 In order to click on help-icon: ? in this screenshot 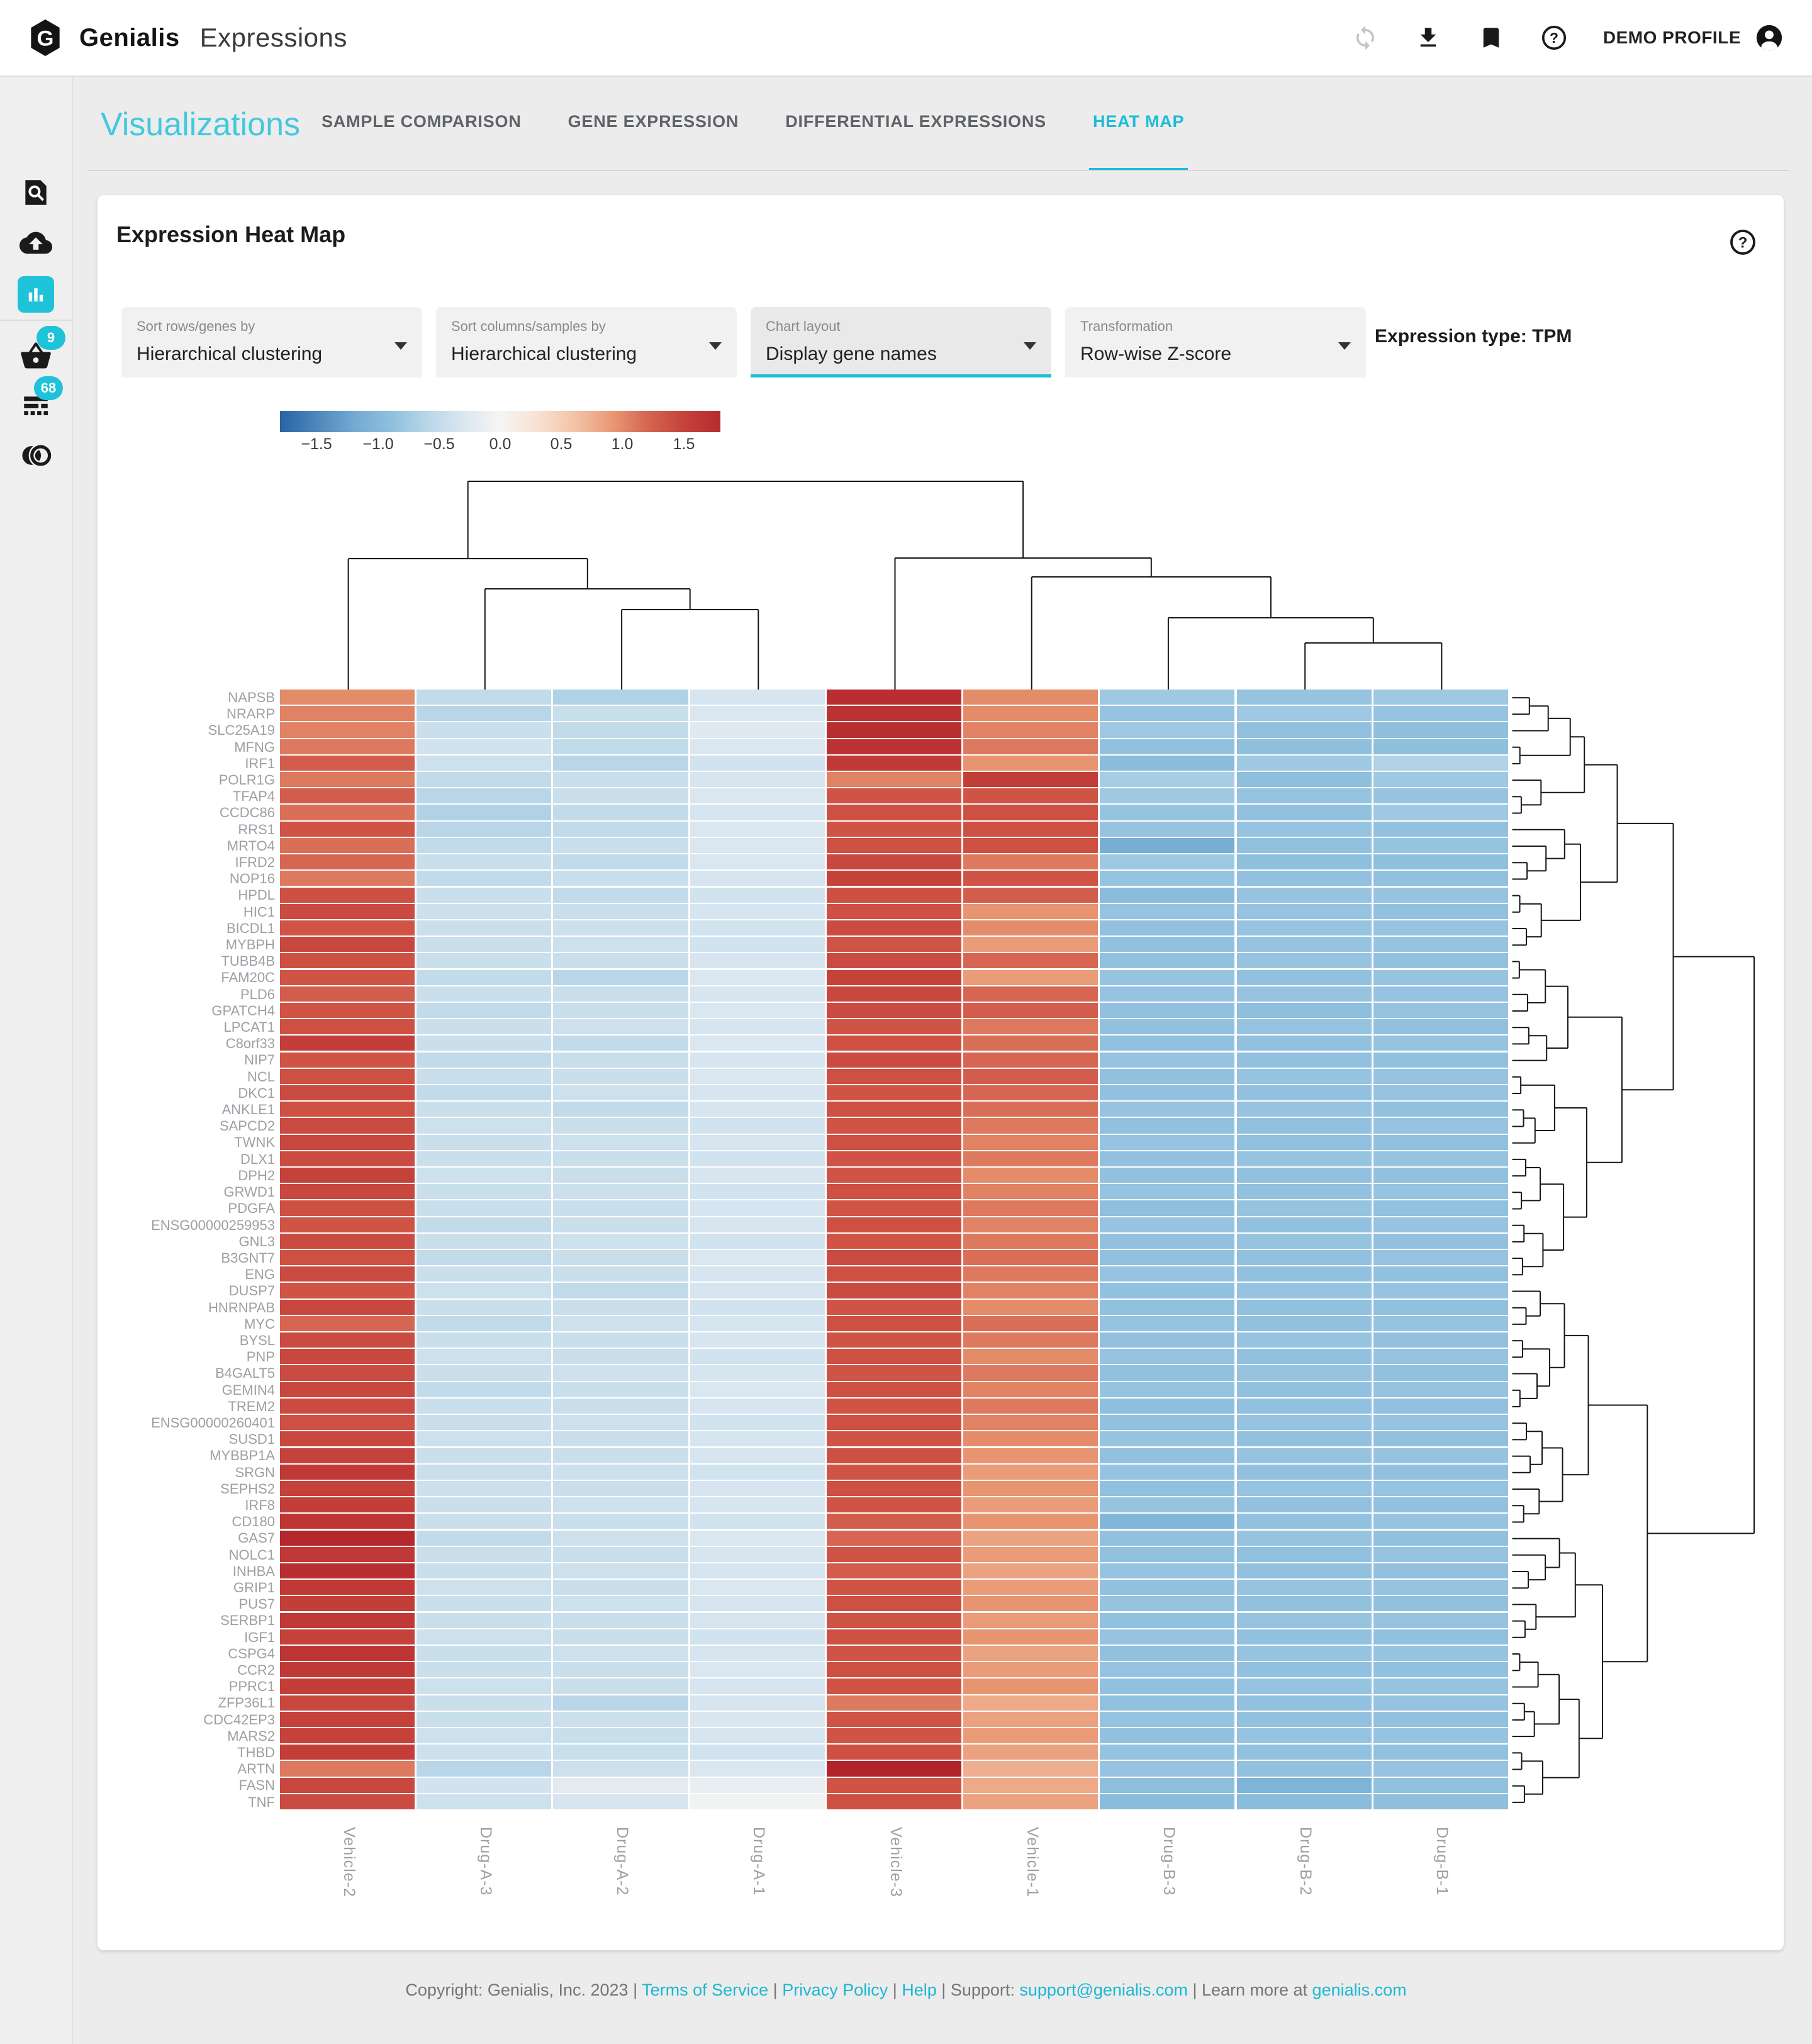, I will do `click(1554, 38)`.